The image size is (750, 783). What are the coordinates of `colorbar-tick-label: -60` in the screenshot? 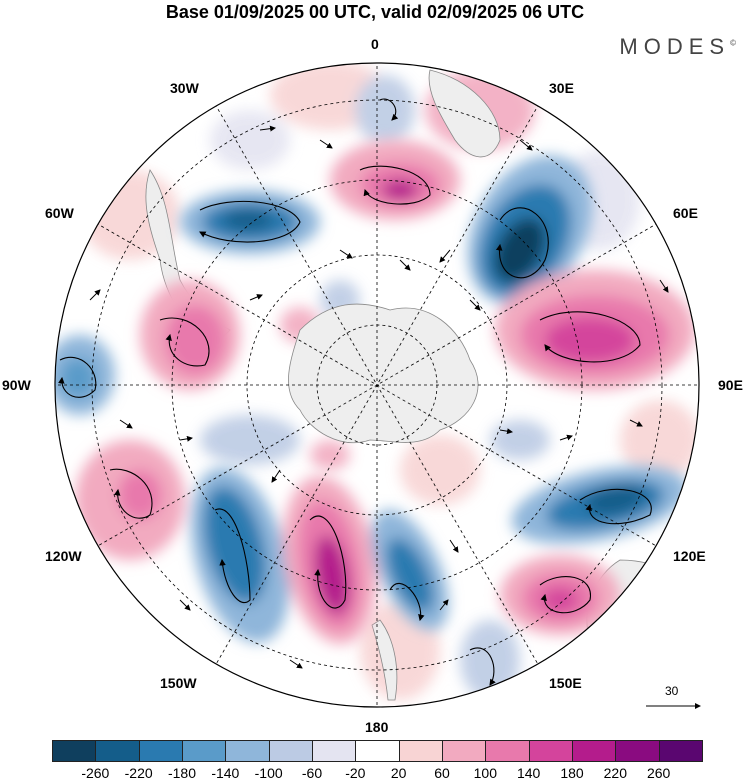 It's located at (312, 773).